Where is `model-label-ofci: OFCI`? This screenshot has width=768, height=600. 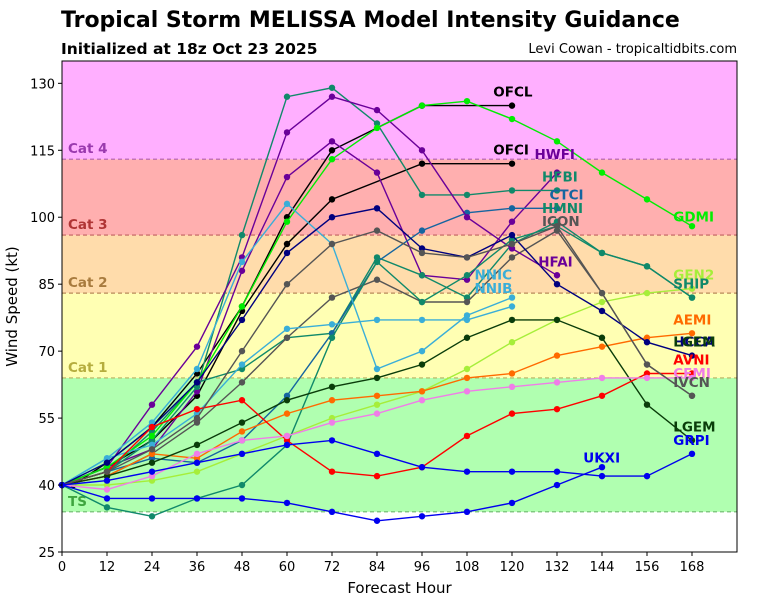 model-label-ofci: OFCI is located at coordinates (511, 151).